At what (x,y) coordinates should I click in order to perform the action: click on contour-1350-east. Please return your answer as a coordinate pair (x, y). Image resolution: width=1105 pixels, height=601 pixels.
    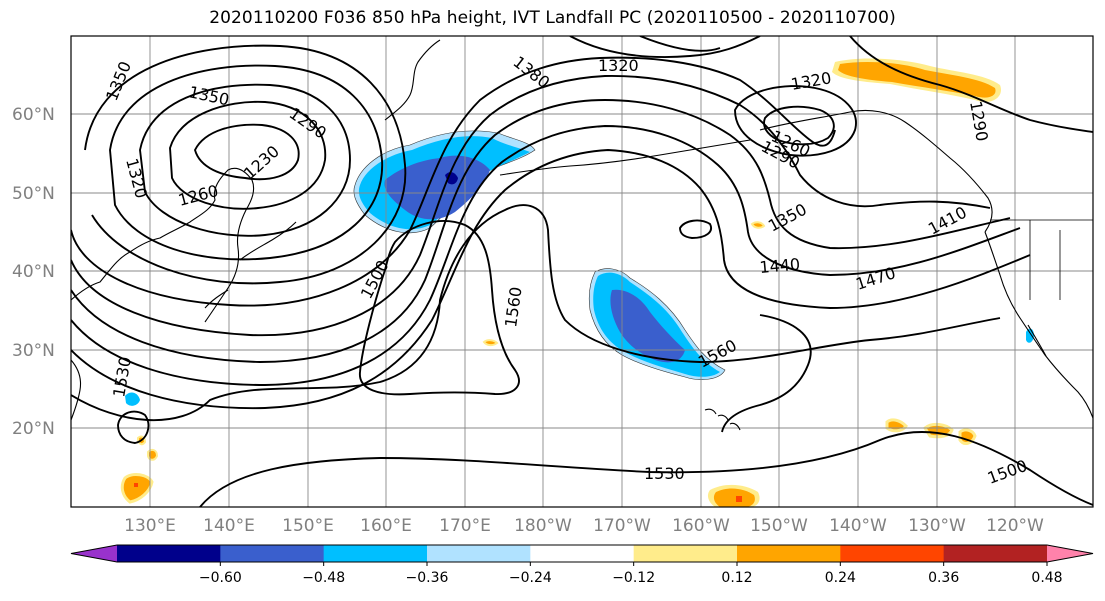
    Looking at the image, I should click on (680, 44).